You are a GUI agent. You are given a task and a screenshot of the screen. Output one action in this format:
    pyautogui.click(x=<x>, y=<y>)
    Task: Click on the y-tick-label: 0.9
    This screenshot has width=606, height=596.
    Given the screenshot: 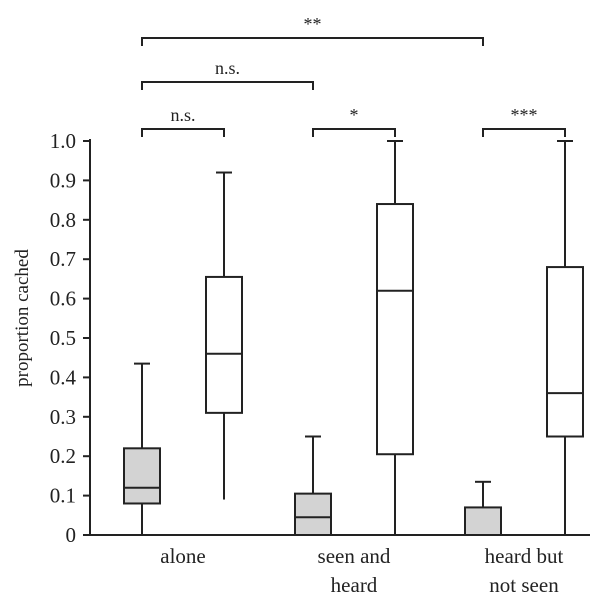 What is the action you would take?
    pyautogui.click(x=63, y=180)
    